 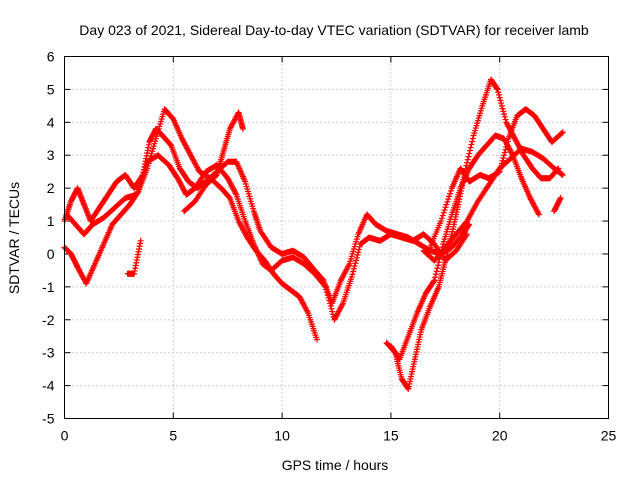 I want to click on y-tick-labels: -5 -4 -3 -2 -1 0 1 2 3 4 5 6, so click(x=48, y=238).